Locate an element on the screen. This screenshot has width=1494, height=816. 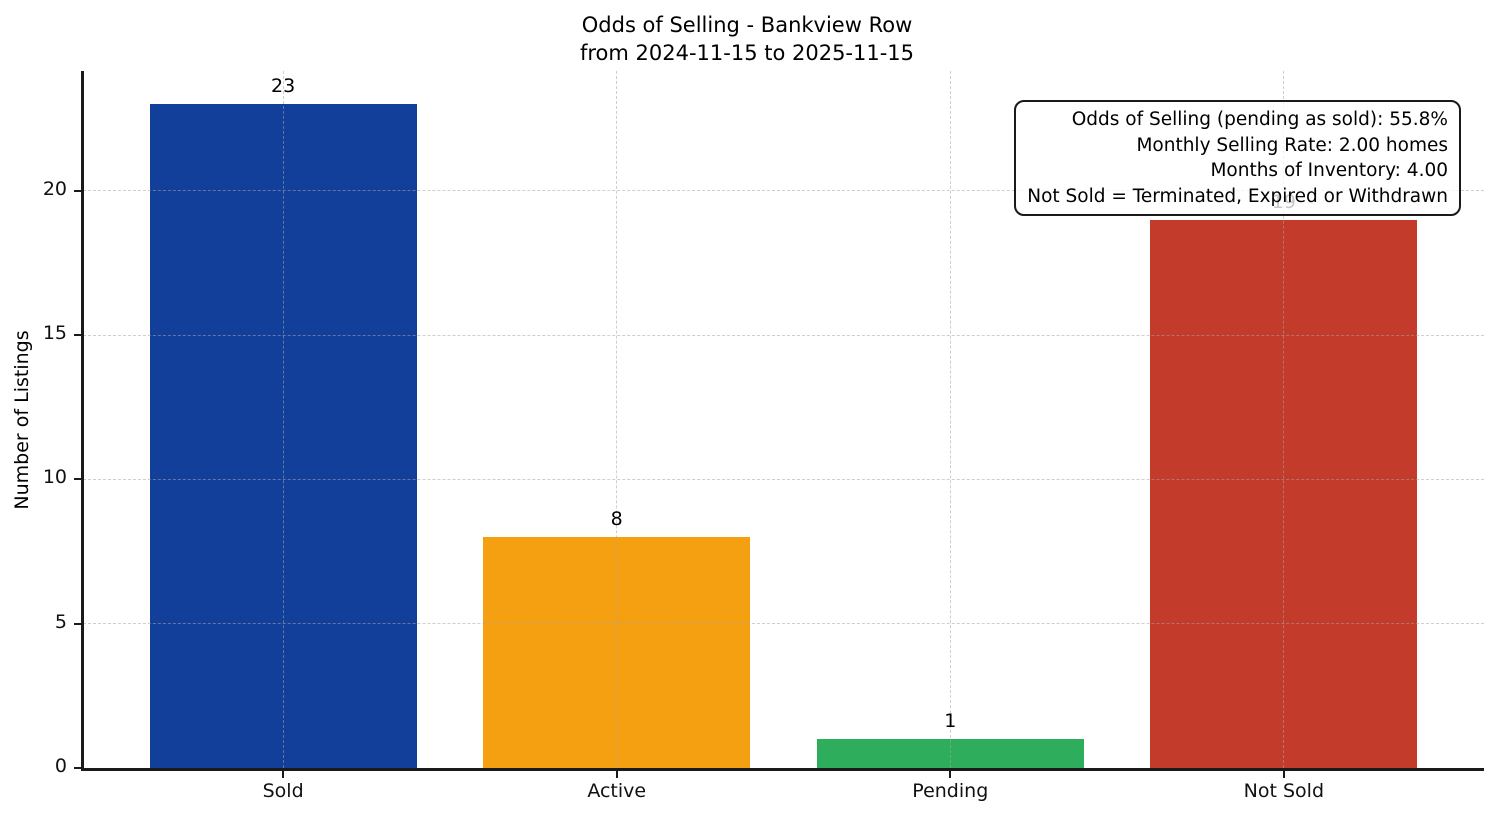
x-tick-label: Active is located at coordinates (617, 791).